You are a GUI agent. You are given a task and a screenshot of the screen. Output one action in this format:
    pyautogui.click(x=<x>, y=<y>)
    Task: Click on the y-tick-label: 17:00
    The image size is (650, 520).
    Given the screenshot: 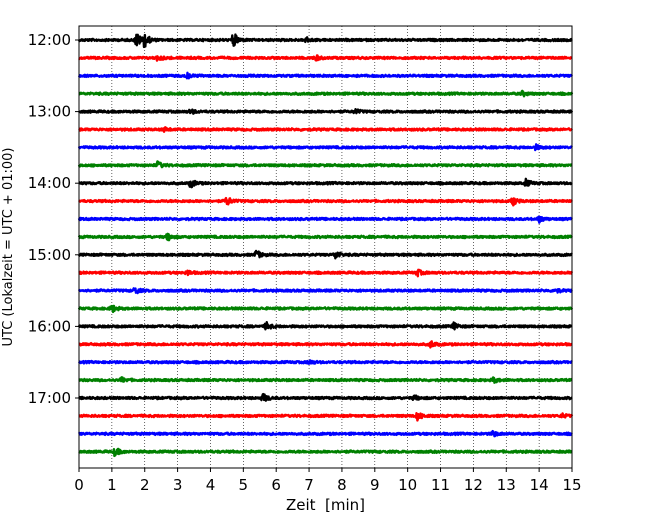 What is the action you would take?
    pyautogui.click(x=49, y=398)
    